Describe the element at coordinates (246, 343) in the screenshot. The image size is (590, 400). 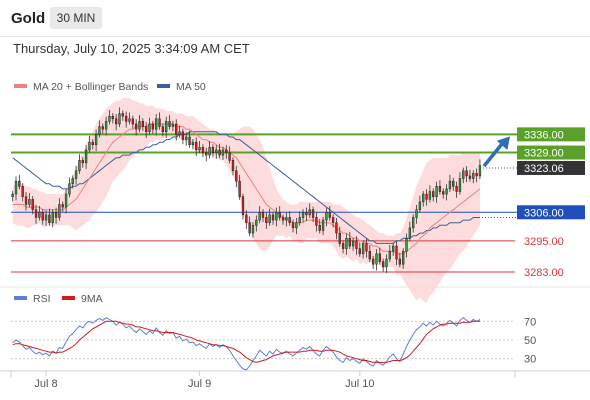
I see `rsi-line` at that location.